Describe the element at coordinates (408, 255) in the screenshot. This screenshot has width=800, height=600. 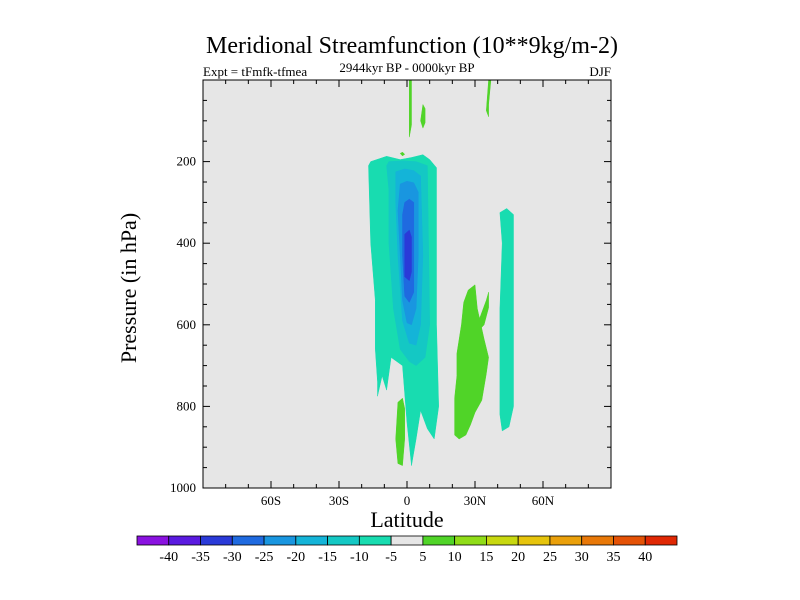
I see `contour-southern-cell-core` at that location.